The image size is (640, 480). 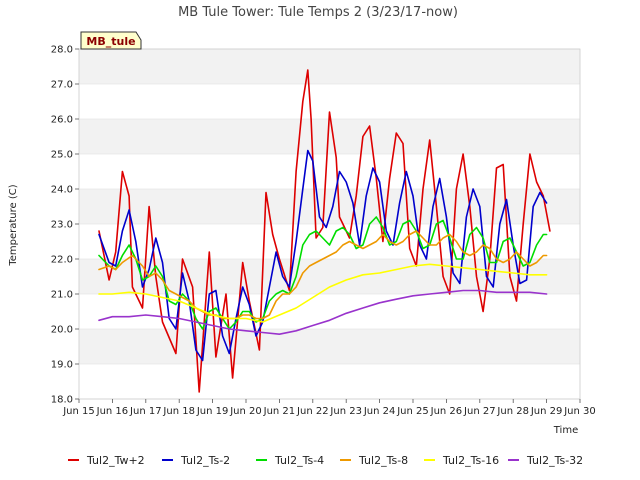 I want to click on legend-item: Tul2_Ts-4, so click(x=290, y=460).